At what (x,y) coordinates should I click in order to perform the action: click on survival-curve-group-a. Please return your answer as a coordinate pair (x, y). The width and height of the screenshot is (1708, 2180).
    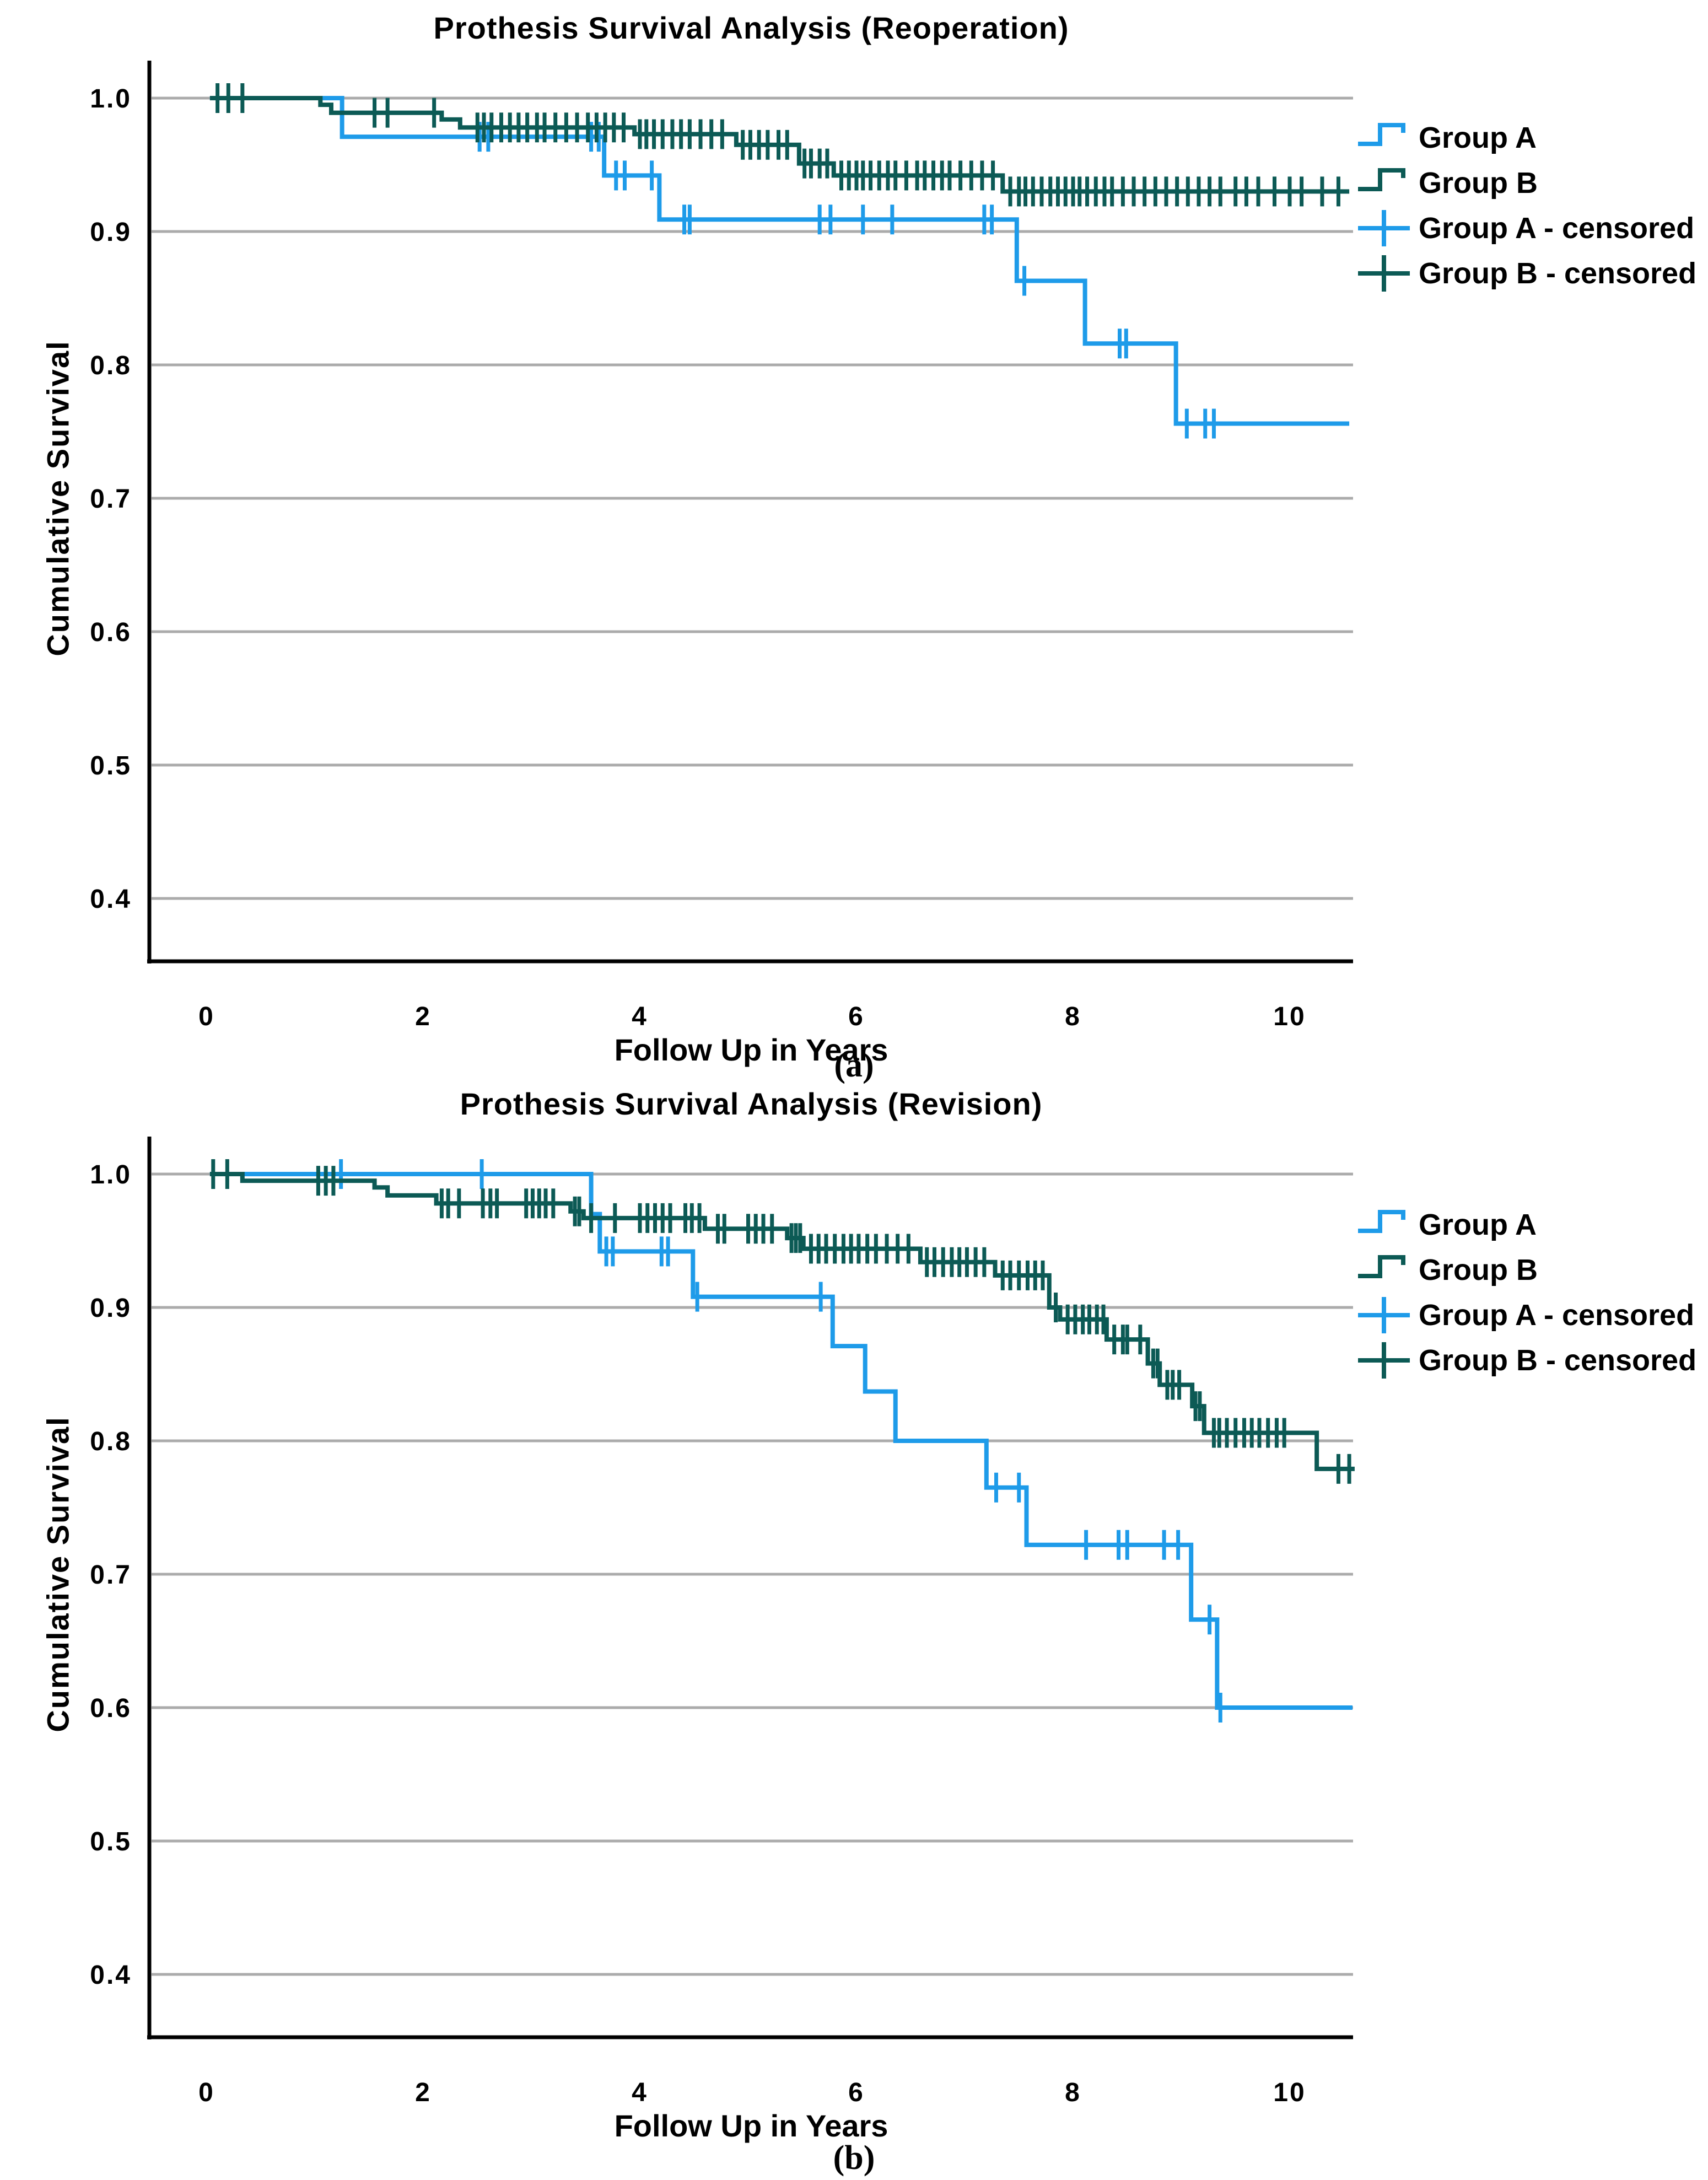
    Looking at the image, I should click on (779, 261).